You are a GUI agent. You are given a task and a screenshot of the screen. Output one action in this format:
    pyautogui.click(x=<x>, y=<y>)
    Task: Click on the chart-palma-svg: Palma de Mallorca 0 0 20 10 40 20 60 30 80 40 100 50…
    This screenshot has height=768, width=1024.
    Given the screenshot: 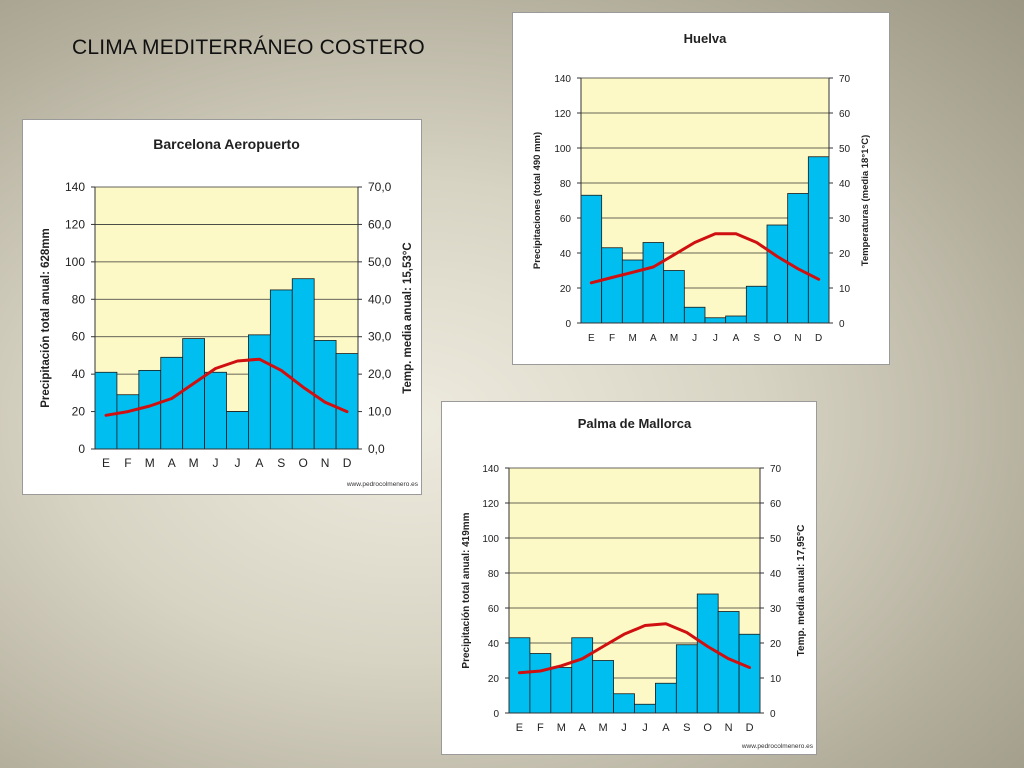 What is the action you would take?
    pyautogui.click(x=637, y=583)
    